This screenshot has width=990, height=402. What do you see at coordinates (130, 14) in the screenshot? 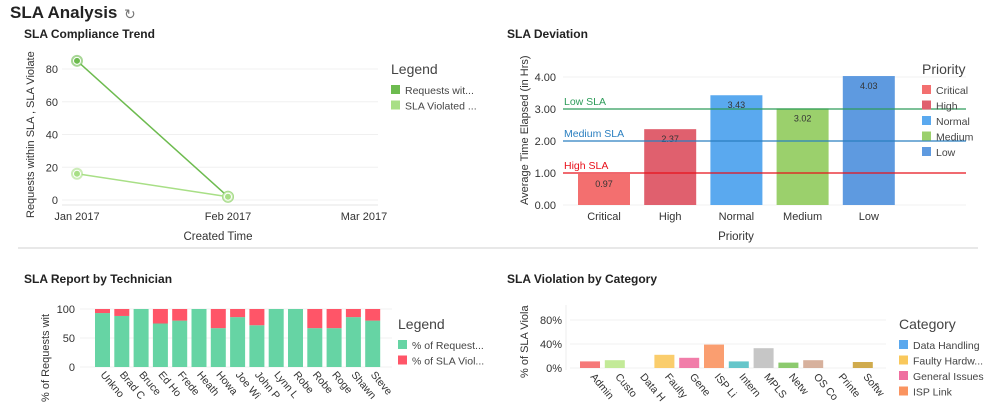
I see `refresh-icon: ↻` at bounding box center [130, 14].